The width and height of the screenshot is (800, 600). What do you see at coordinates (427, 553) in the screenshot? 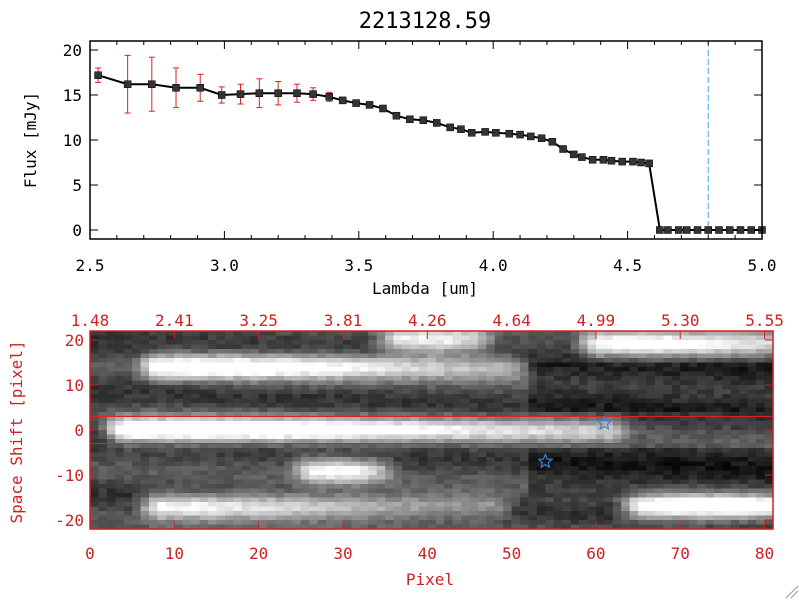
I see `x-tick-label: 40` at bounding box center [427, 553].